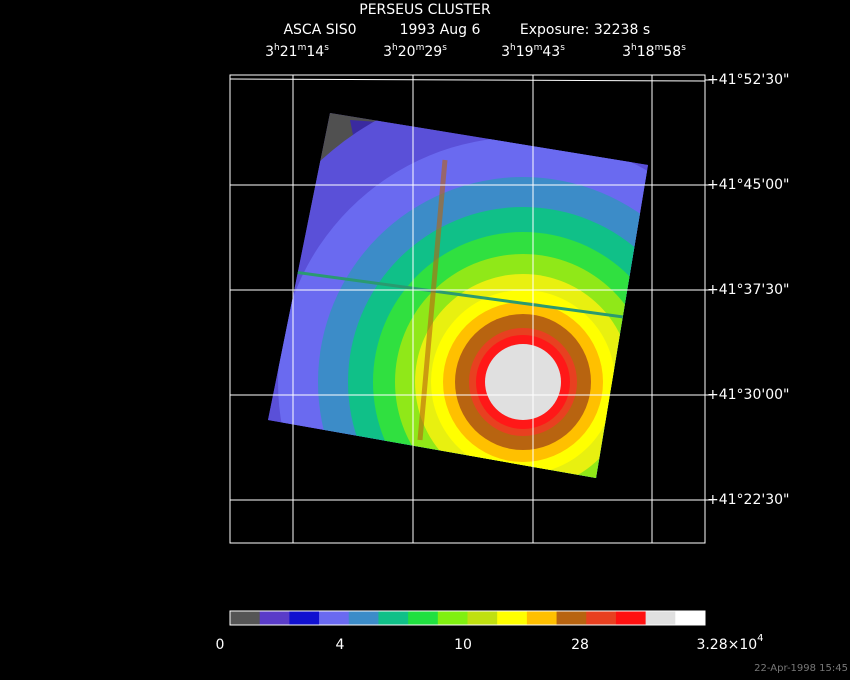 Image resolution: width=850 pixels, height=680 pixels. What do you see at coordinates (748, 395) in the screenshot?
I see `dec-label: +41°30'00"` at bounding box center [748, 395].